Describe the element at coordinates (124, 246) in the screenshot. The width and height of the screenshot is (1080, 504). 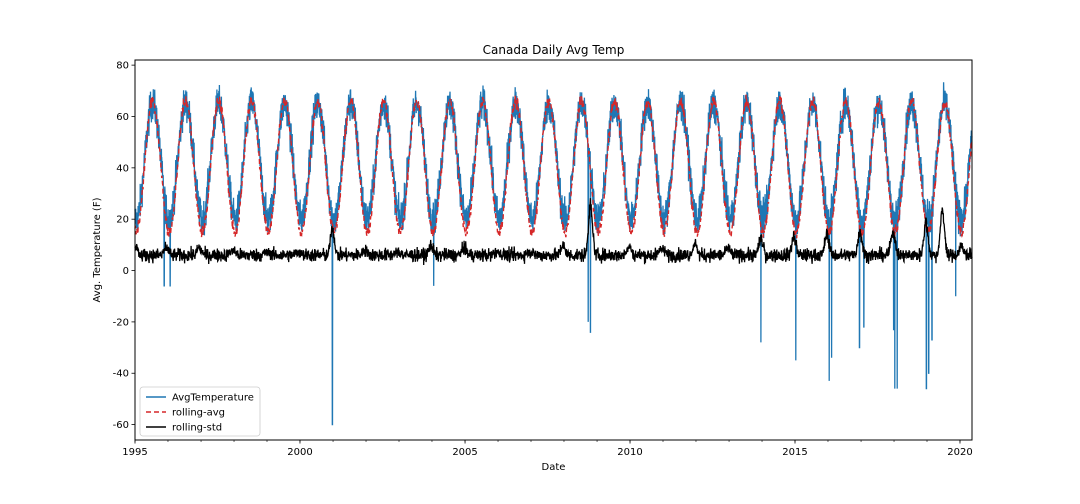
I see `y-axis: -60 -40 -20 0 20 40 60 80` at that location.